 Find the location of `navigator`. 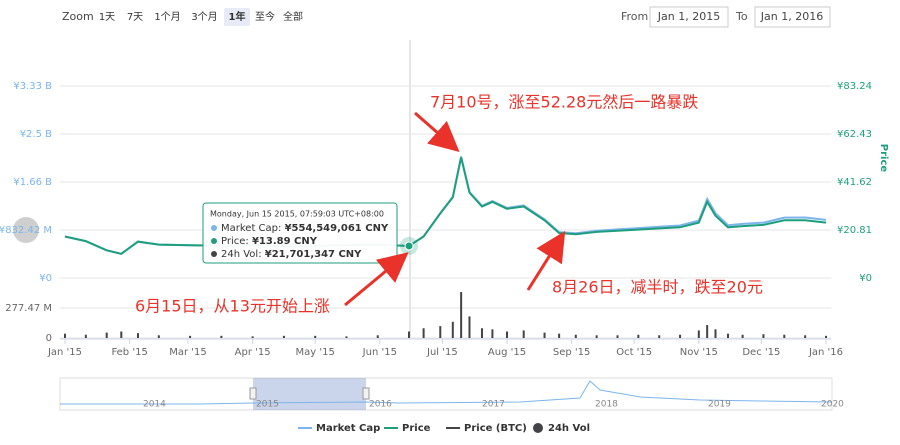

navigator is located at coordinates (446, 394).